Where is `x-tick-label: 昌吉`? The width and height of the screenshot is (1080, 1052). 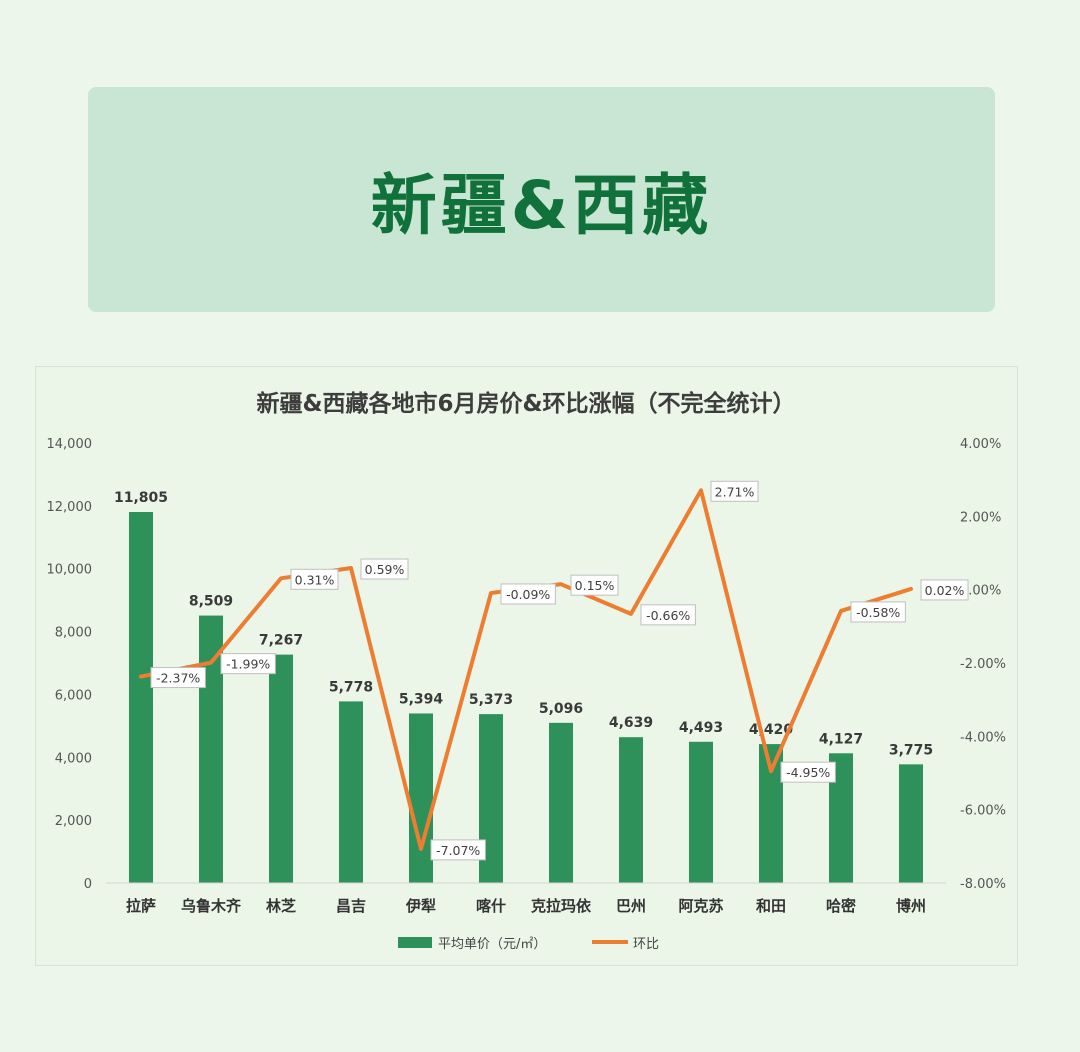
x-tick-label: 昌吉 is located at coordinates (351, 906).